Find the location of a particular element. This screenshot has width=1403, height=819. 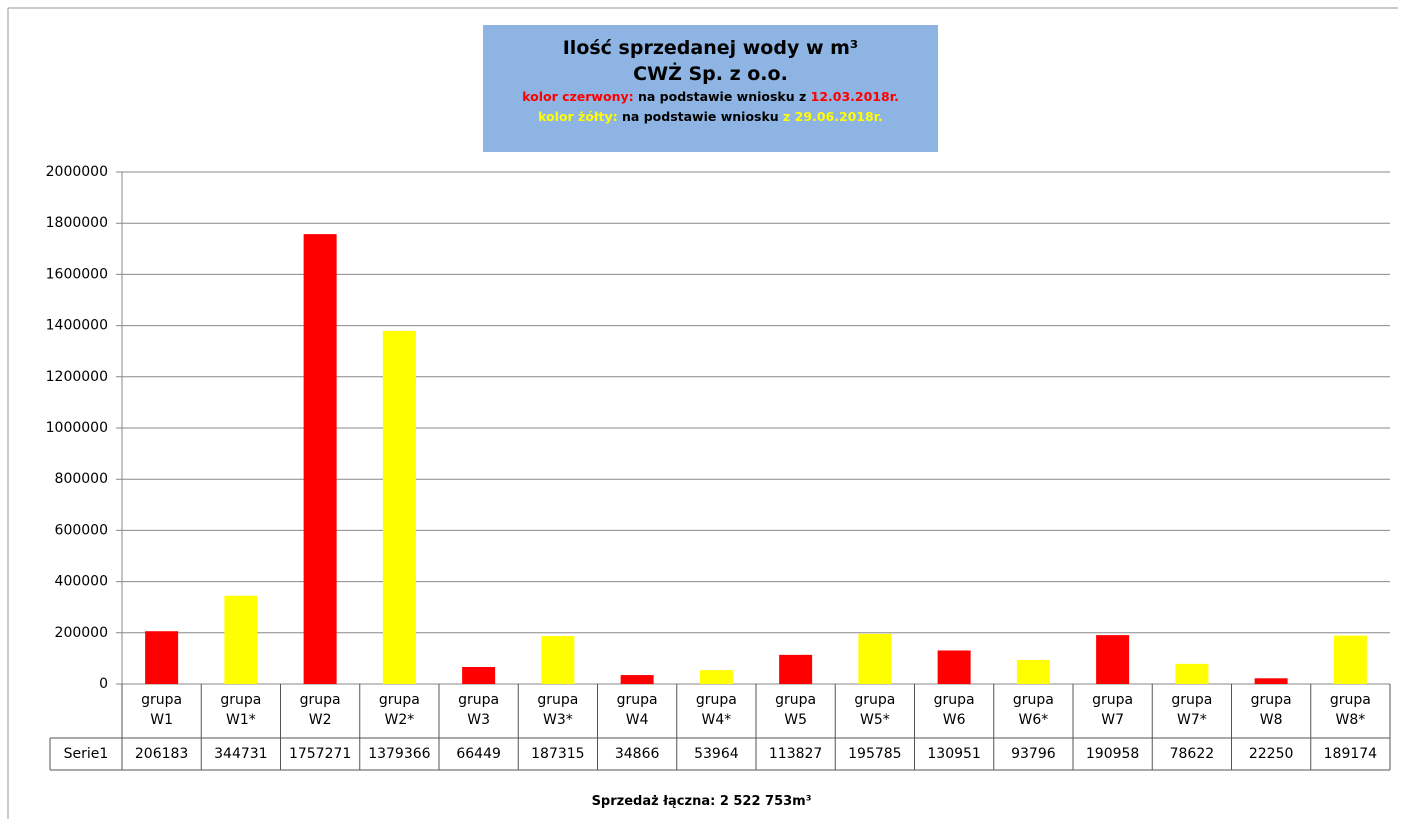

annotation-part: z 29.06.2018r. is located at coordinates (833, 116).